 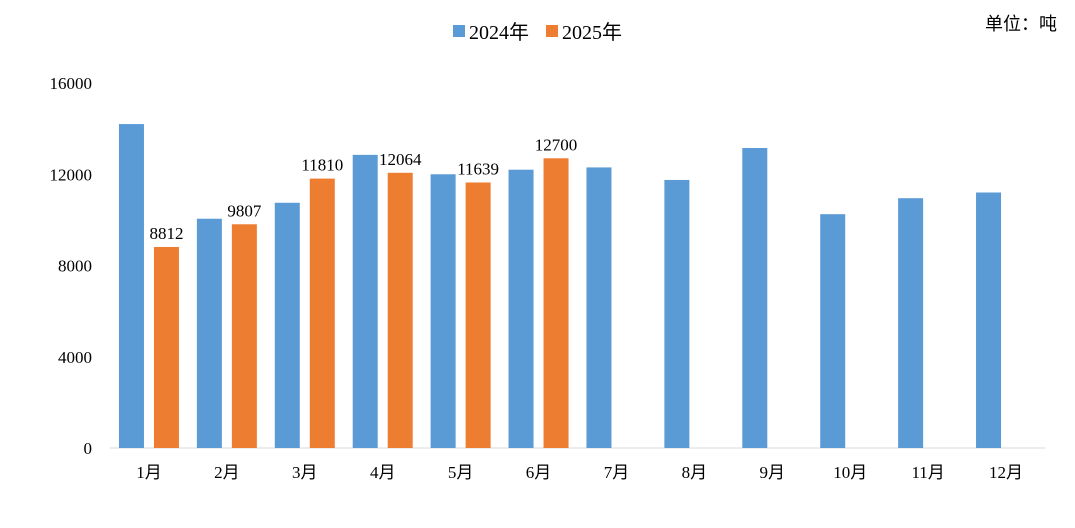 I want to click on legend-item-2025: 2025年, so click(x=584, y=30).